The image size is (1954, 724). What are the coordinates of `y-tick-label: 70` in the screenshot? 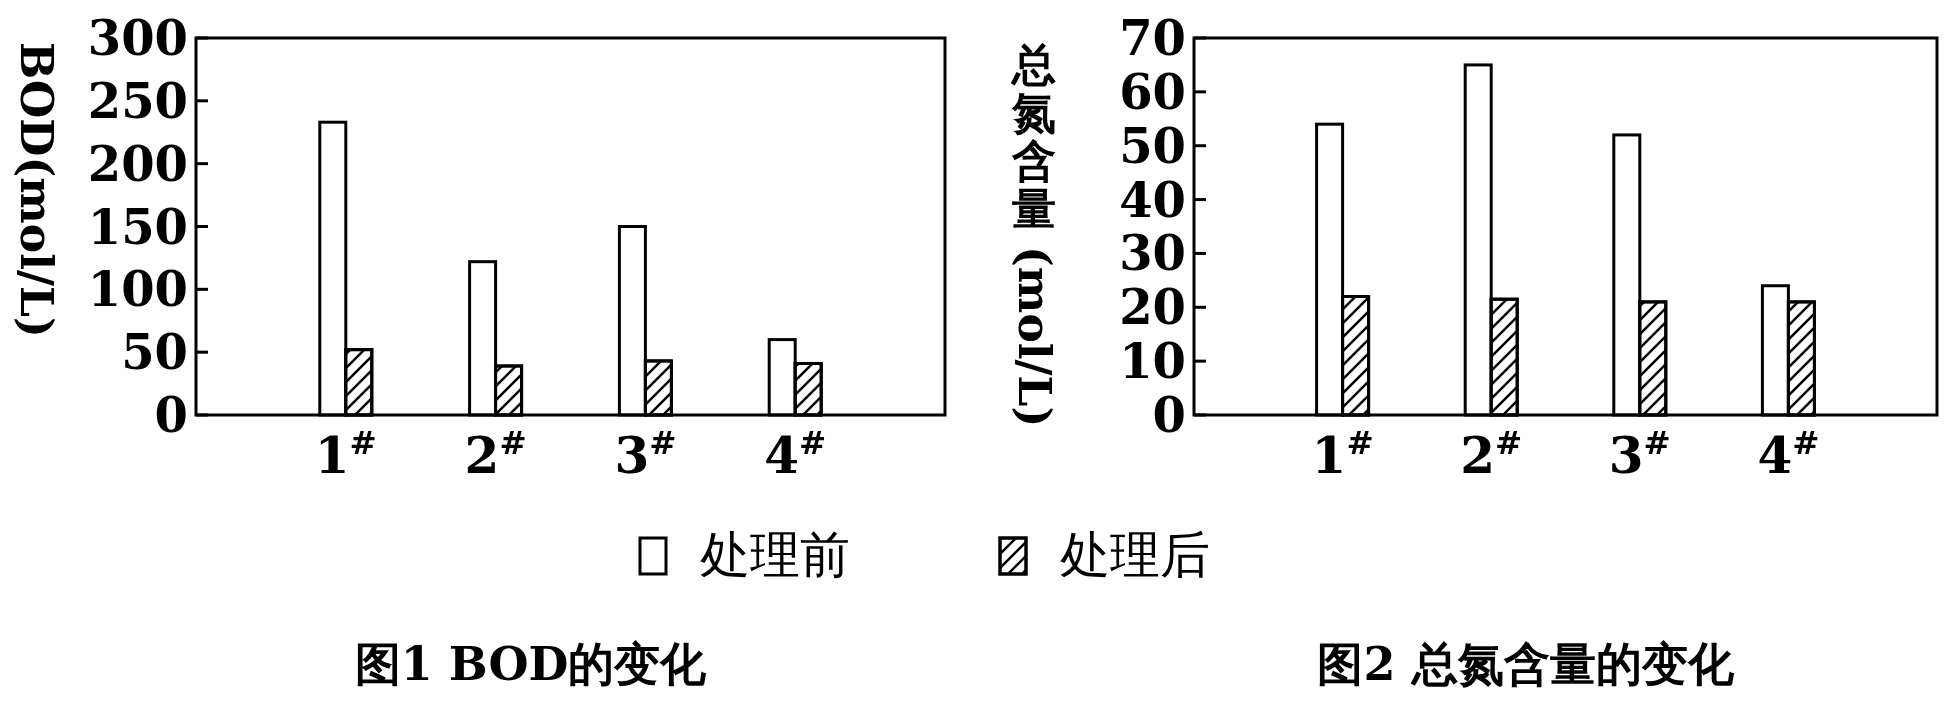 It's located at (1152, 38).